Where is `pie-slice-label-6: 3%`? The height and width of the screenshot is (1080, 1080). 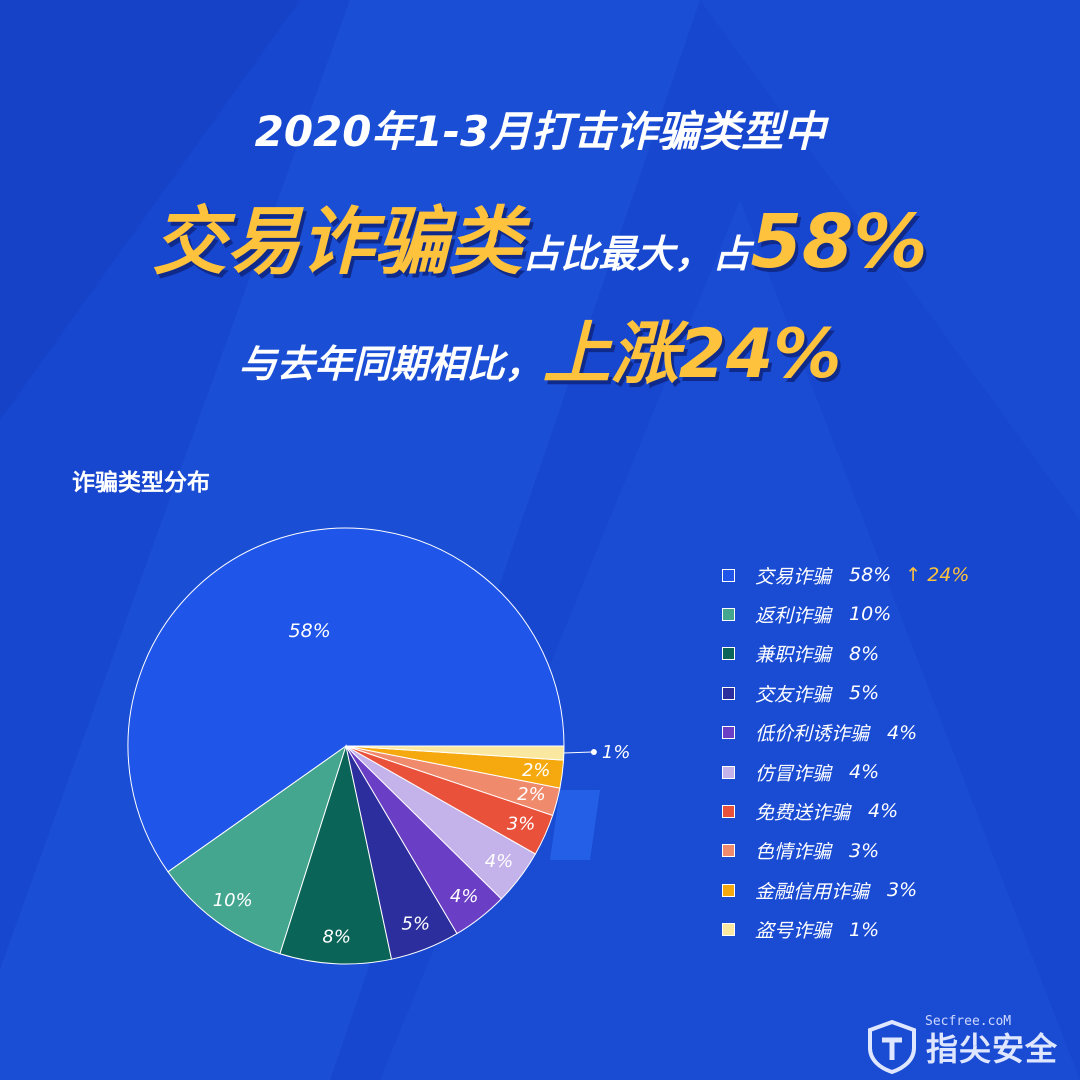
pie-slice-label-6: 3% is located at coordinates (521, 823).